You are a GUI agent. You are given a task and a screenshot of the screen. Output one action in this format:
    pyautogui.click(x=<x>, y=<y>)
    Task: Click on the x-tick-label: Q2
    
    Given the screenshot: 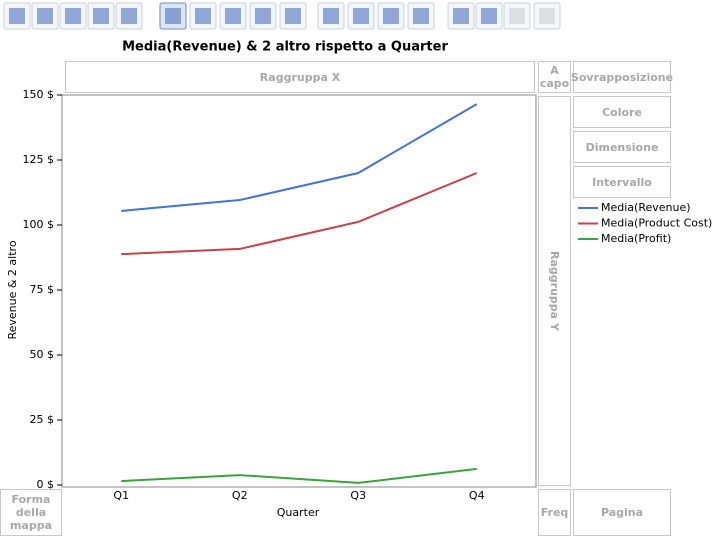 What is the action you would take?
    pyautogui.click(x=240, y=495)
    